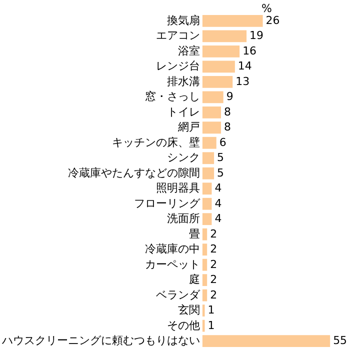 The image size is (363, 362). What do you see at coordinates (183, 20) in the screenshot?
I see `y-tick-label: 換気扇` at bounding box center [183, 20].